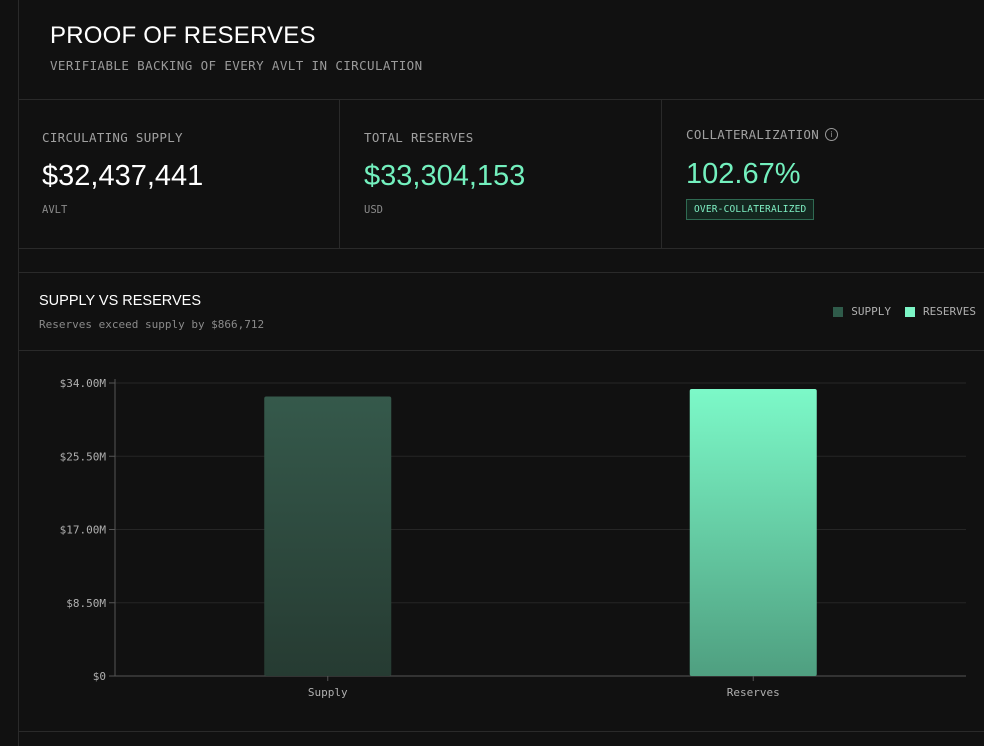 This screenshot has height=746, width=984. What do you see at coordinates (743, 174) in the screenshot?
I see `collateralization-value: 102.67%` at bounding box center [743, 174].